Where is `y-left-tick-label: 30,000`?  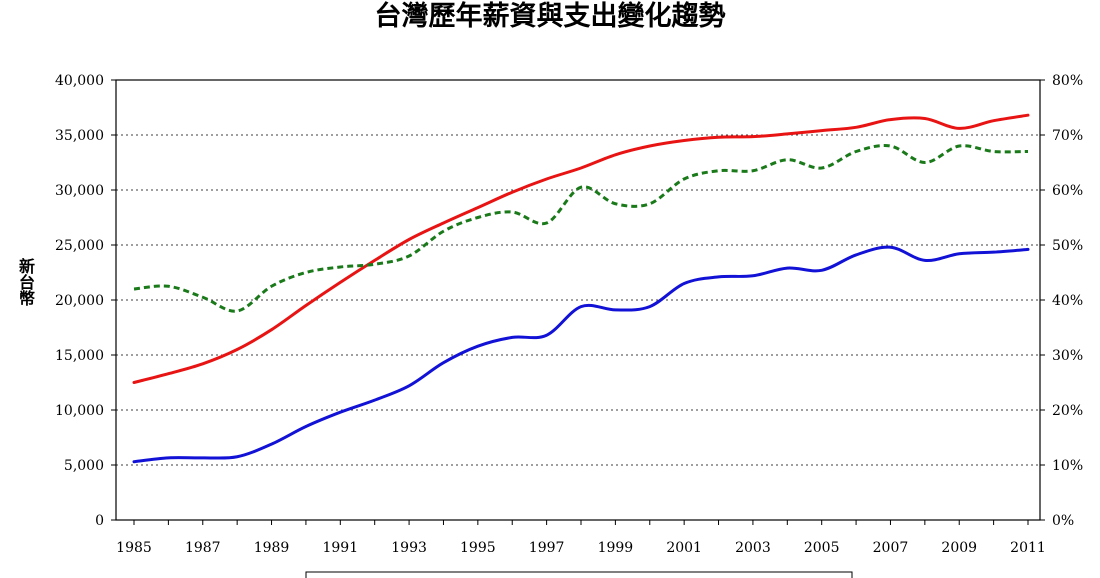
y-left-tick-label: 30,000 is located at coordinates (79, 191).